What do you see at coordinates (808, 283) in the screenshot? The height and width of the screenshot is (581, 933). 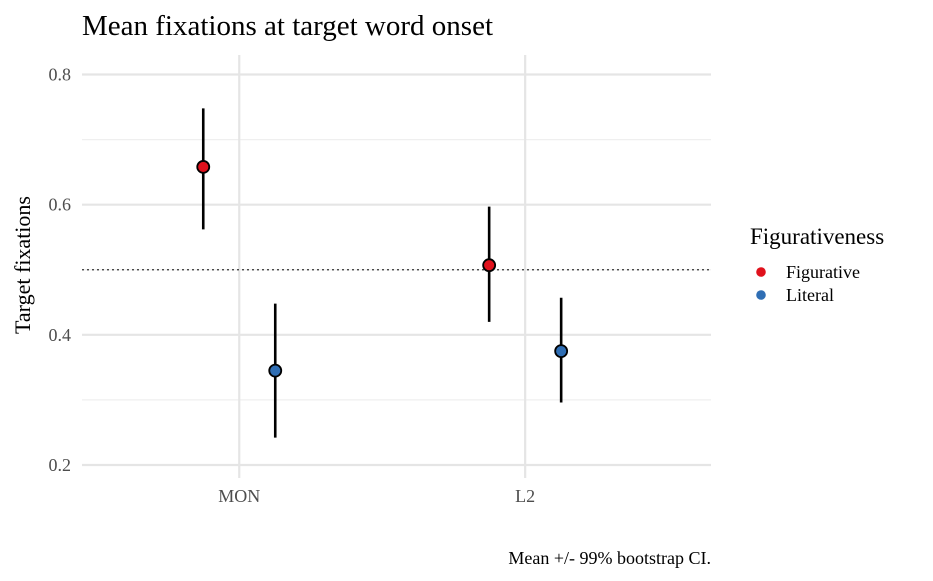 I see `legend: Figurative Literal` at bounding box center [808, 283].